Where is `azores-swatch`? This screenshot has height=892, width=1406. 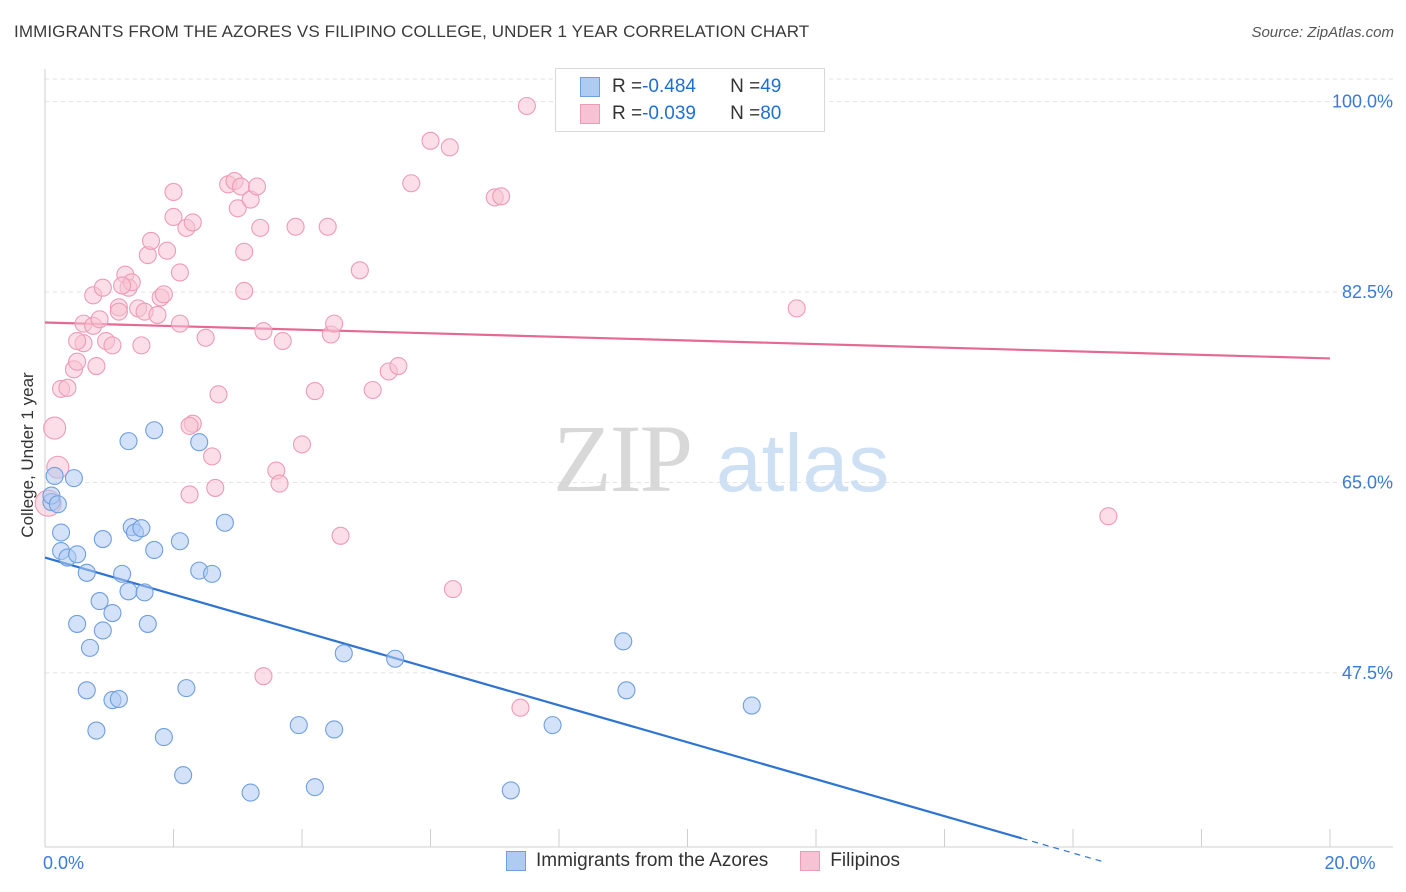 azores-swatch is located at coordinates (590, 87).